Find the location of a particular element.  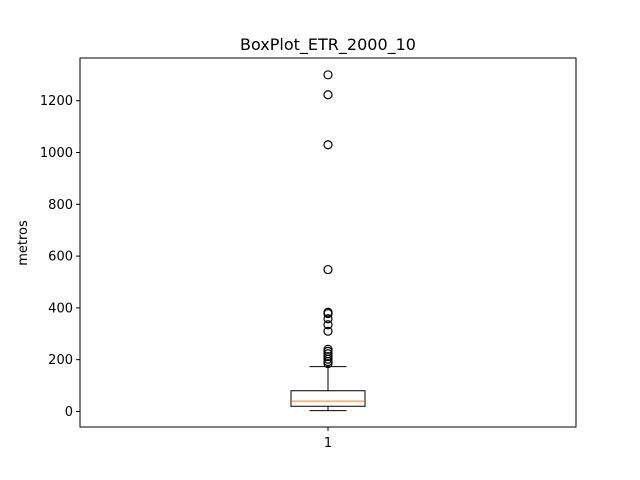

y-tick-label: 600 is located at coordinates (60, 257).